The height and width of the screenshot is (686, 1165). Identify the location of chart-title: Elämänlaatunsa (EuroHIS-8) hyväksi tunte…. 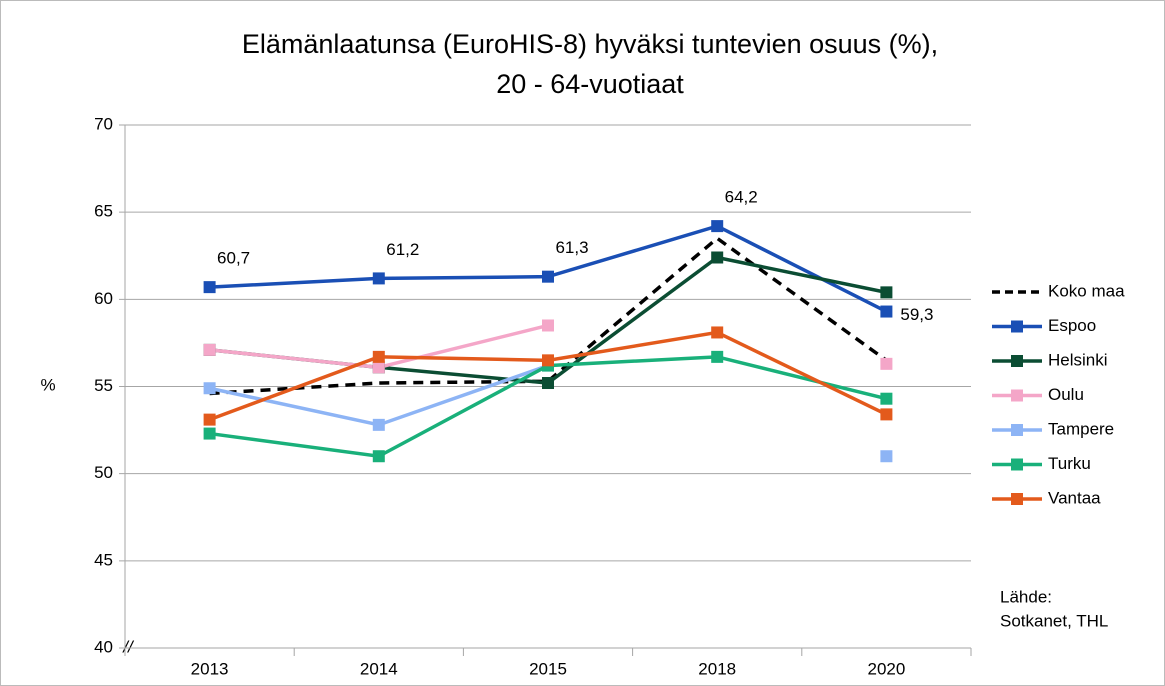
(590, 44).